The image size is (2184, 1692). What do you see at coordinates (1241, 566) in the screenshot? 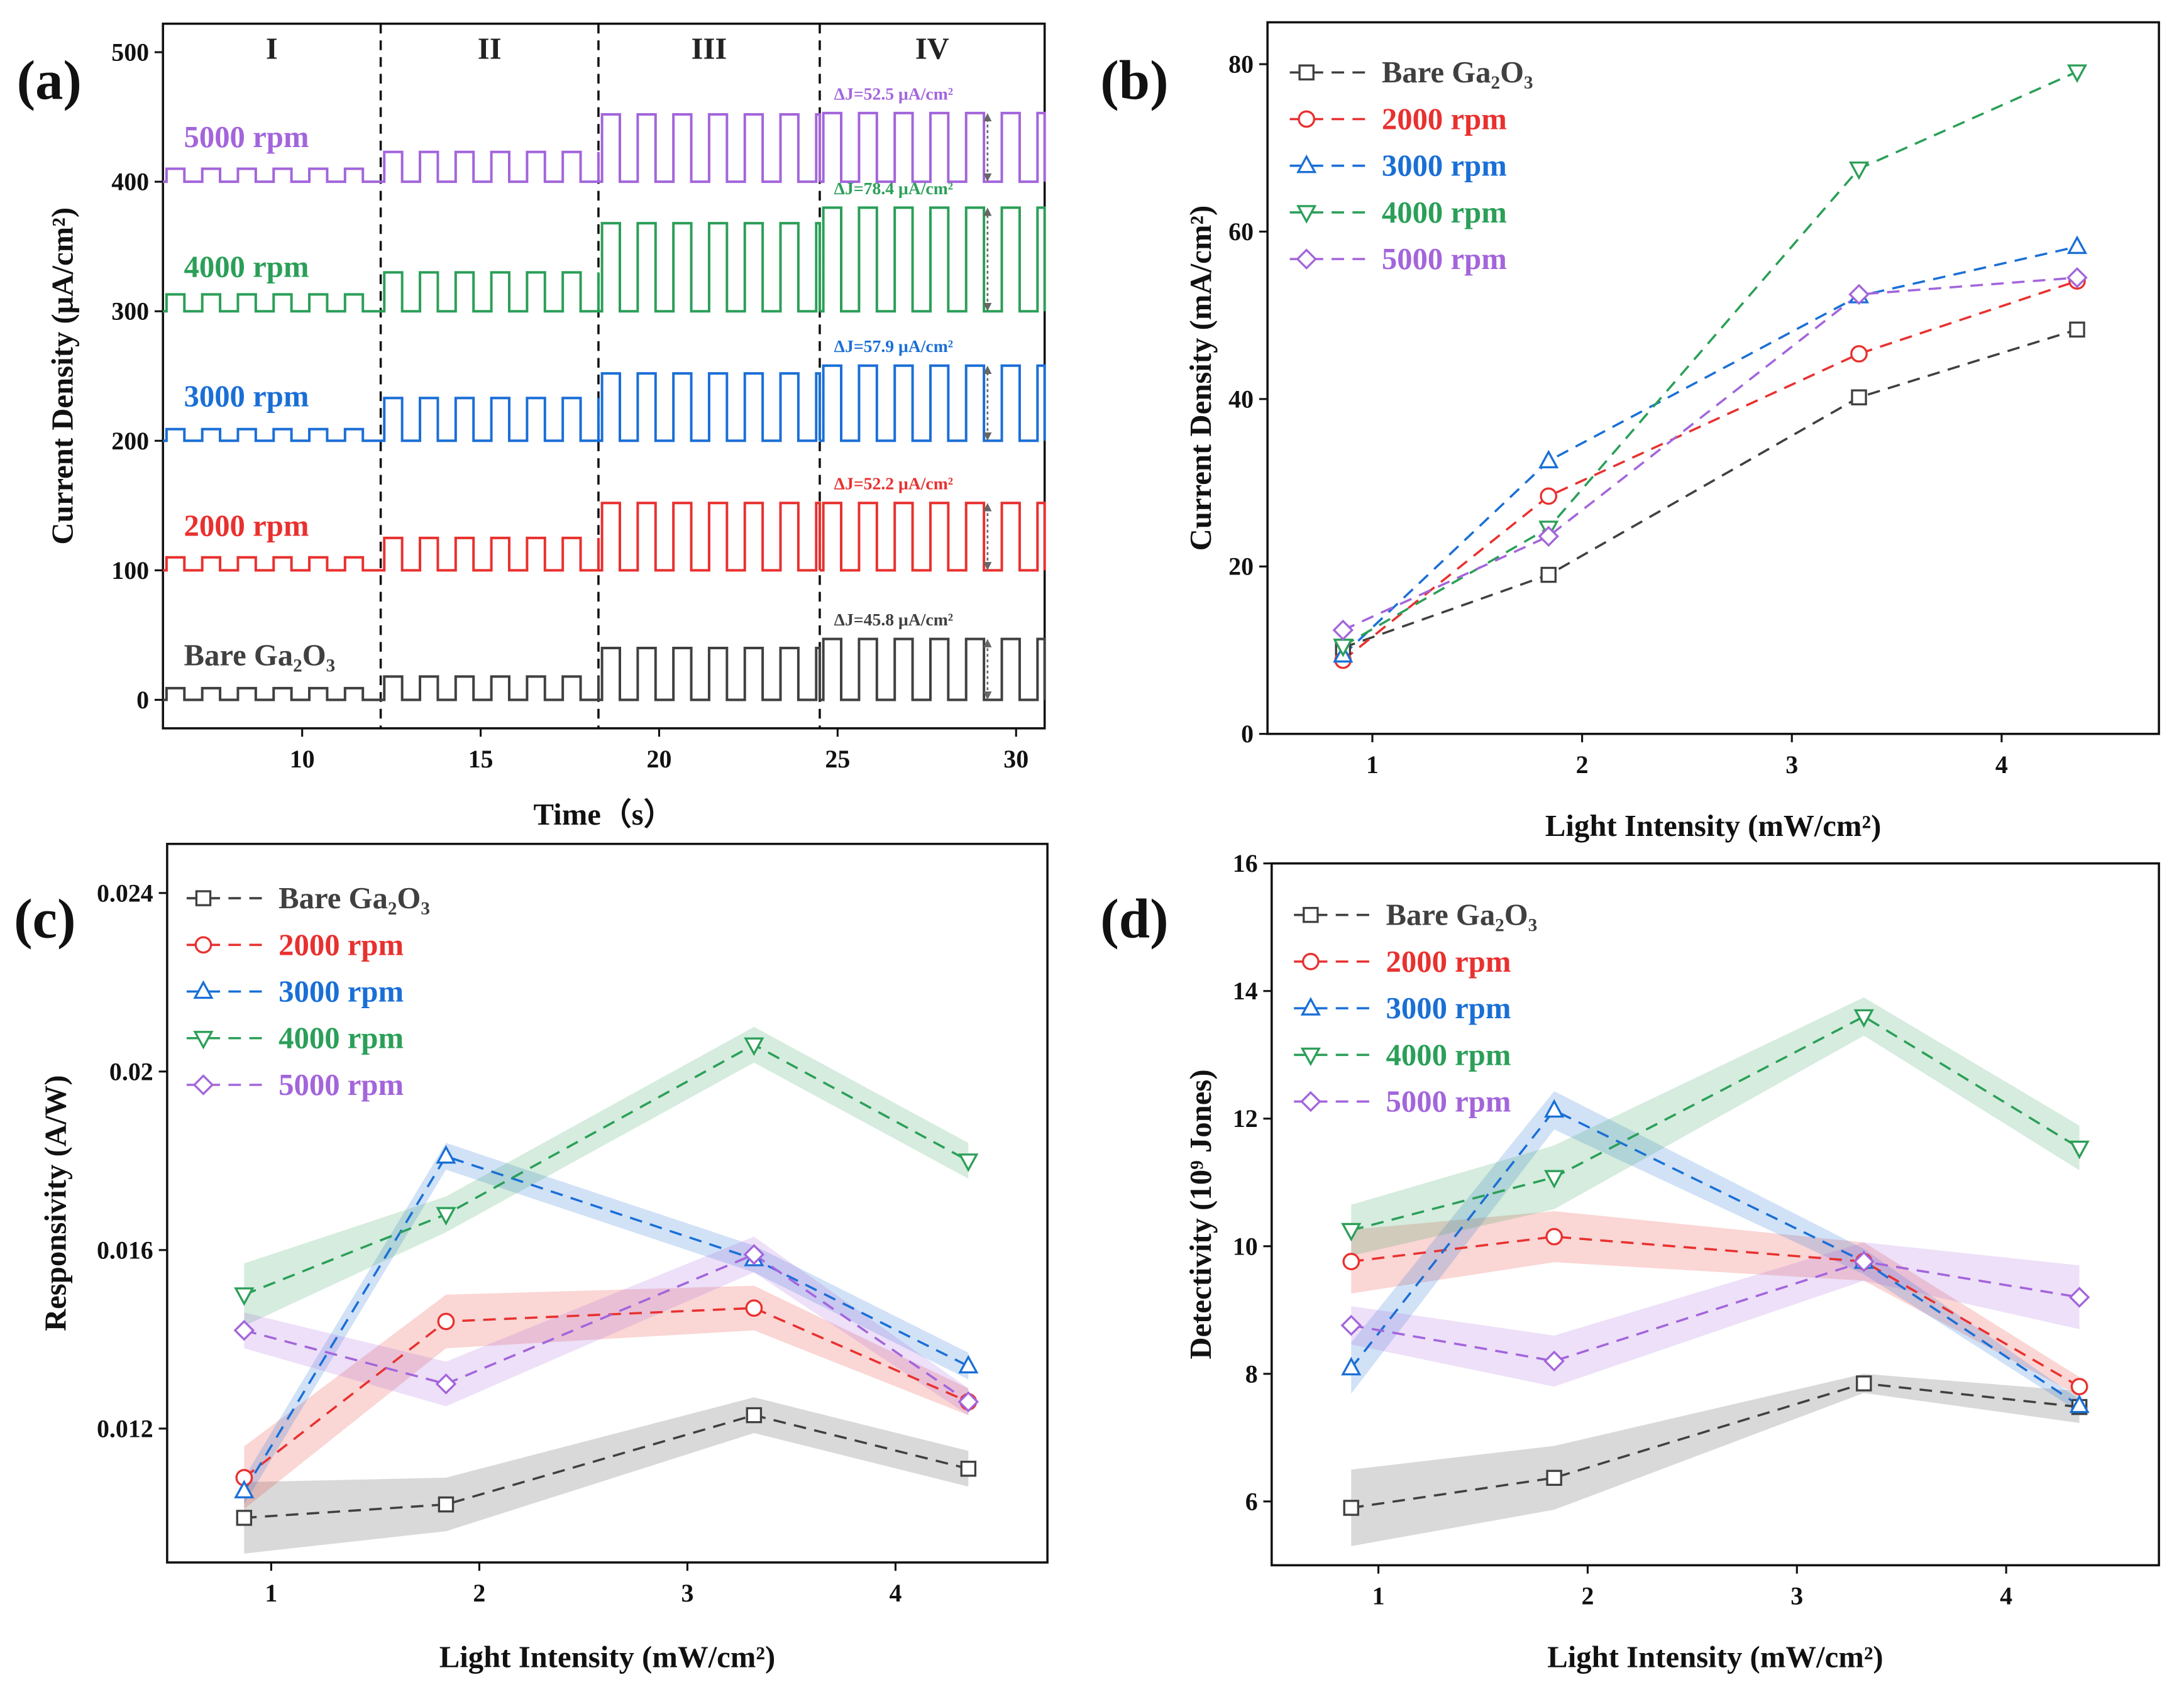
I see `y-tick-label: 20` at bounding box center [1241, 566].